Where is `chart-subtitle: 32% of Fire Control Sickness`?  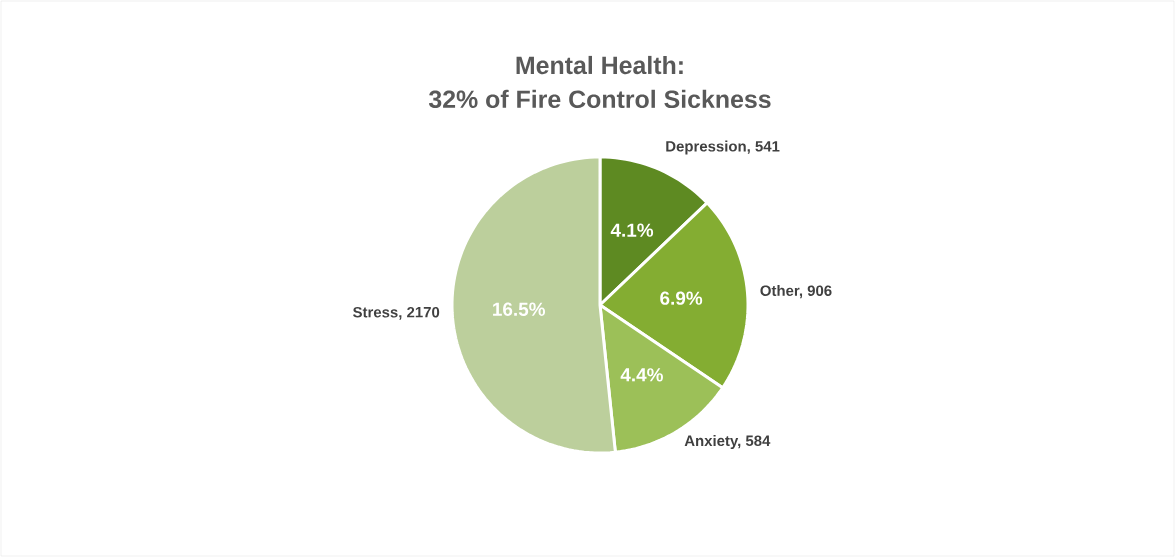
chart-subtitle: 32% of Fire Control Sickness is located at coordinates (599, 99).